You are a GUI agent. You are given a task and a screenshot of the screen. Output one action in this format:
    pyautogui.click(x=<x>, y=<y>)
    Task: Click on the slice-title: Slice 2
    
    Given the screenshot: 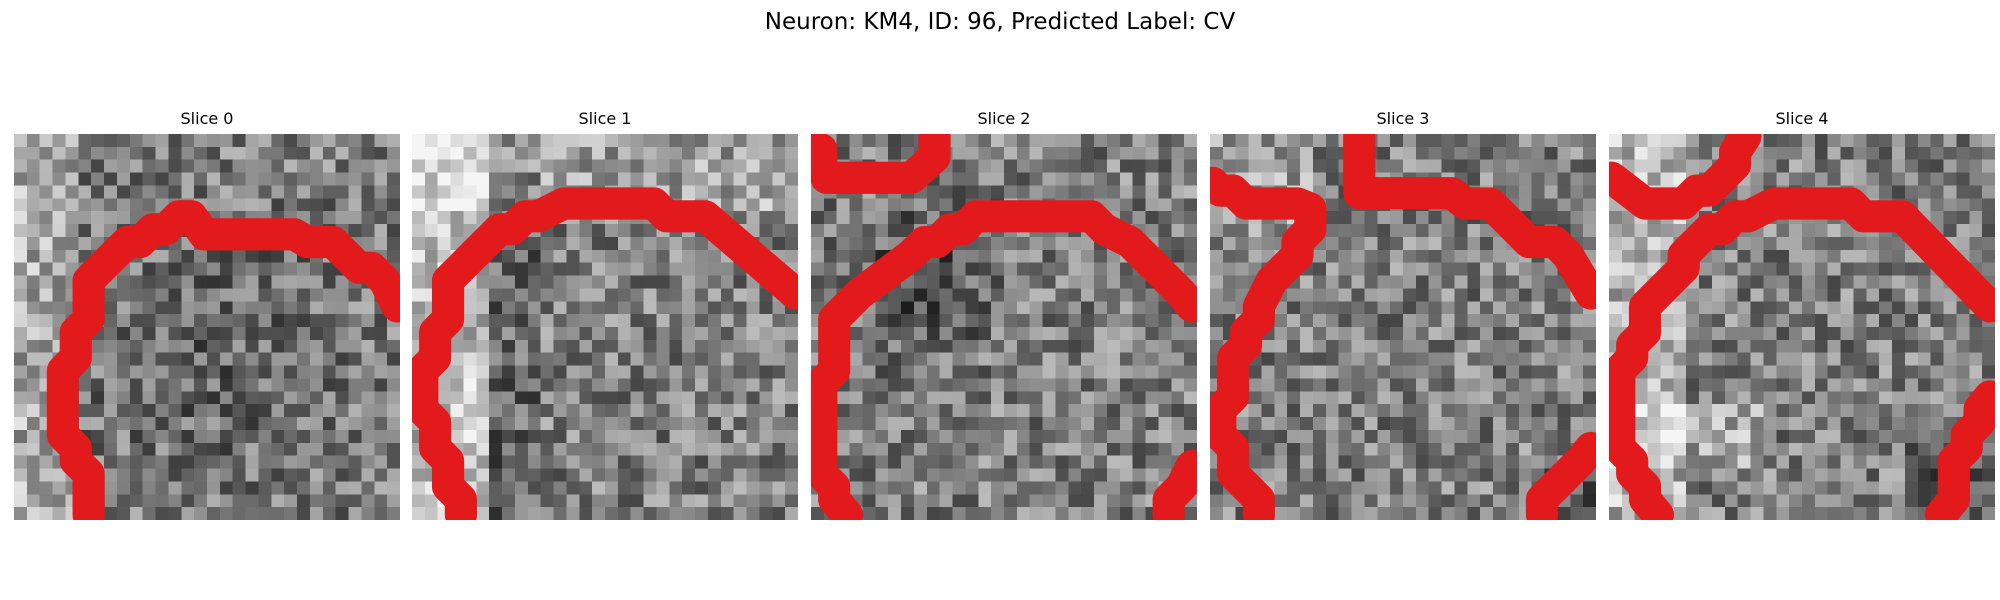 What is the action you would take?
    pyautogui.click(x=1004, y=118)
    